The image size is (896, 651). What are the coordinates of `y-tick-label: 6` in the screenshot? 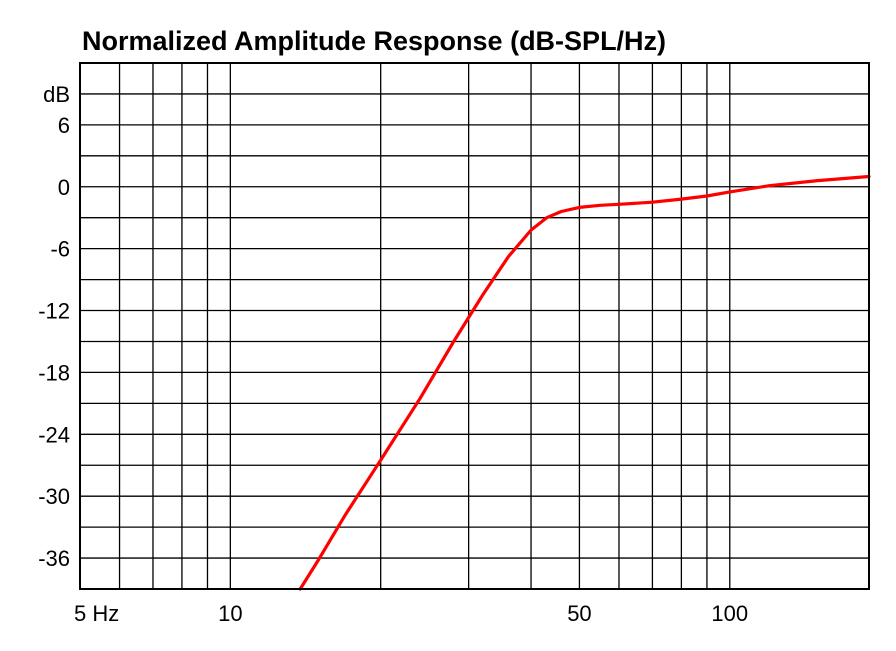 It's located at (64, 125).